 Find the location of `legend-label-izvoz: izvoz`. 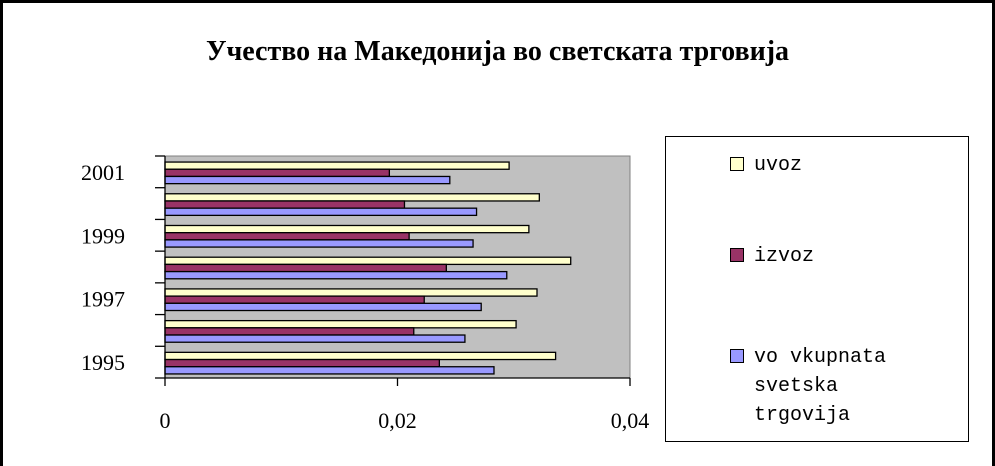

legend-label-izvoz: izvoz is located at coordinates (784, 256).